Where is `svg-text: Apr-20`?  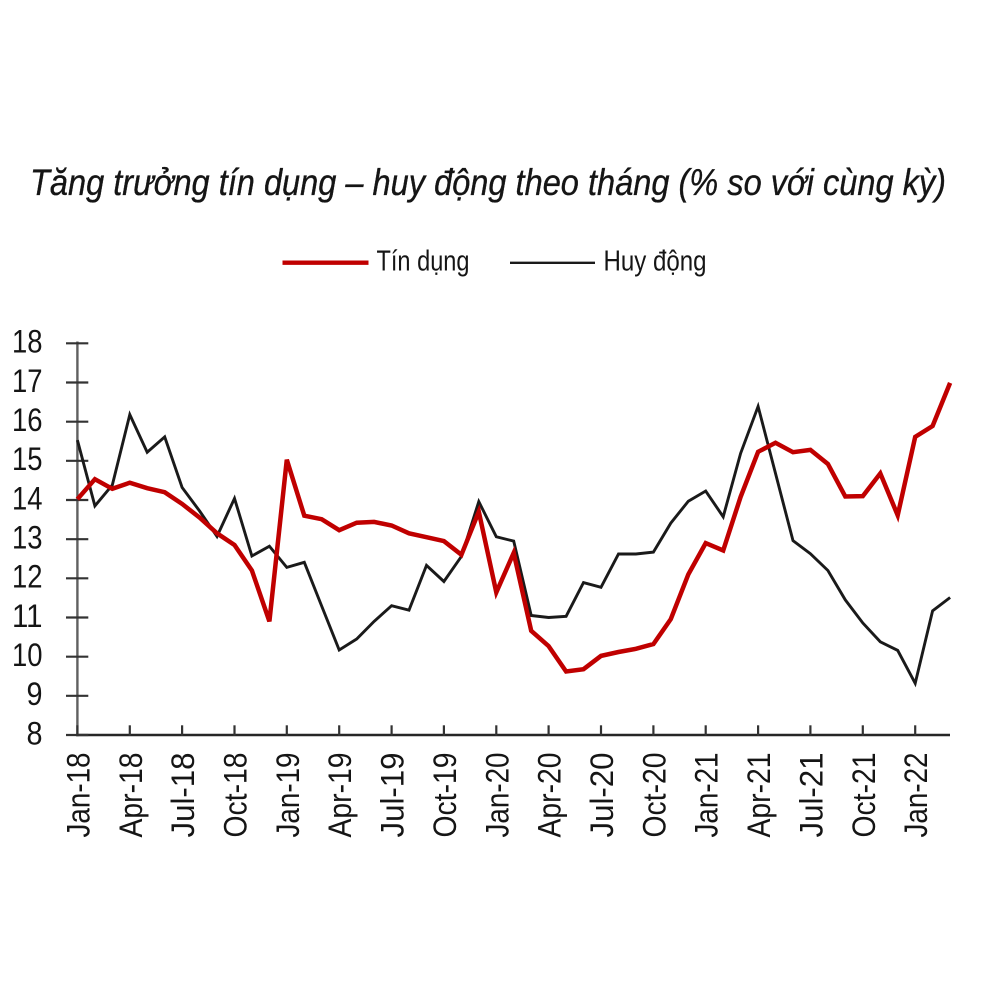 svg-text: Apr-20 is located at coordinates (550, 795).